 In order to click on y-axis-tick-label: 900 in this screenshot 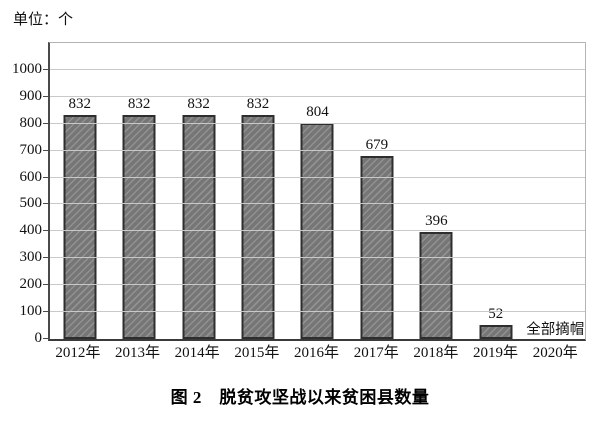, I will do `click(31, 95)`.